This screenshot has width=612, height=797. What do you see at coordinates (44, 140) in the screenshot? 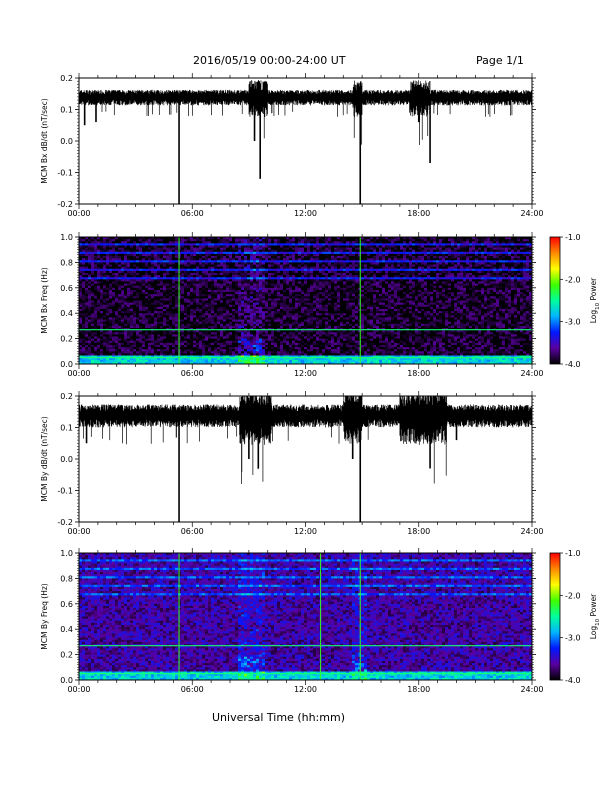
I see `y-axis-label: MCM Bx dB/dt (nT/sec)` at bounding box center [44, 140].